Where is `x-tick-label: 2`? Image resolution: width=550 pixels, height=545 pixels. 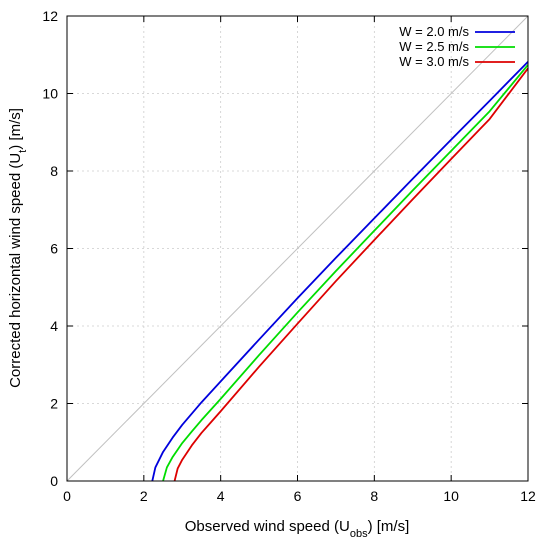 x-tick-label: 2 is located at coordinates (144, 496).